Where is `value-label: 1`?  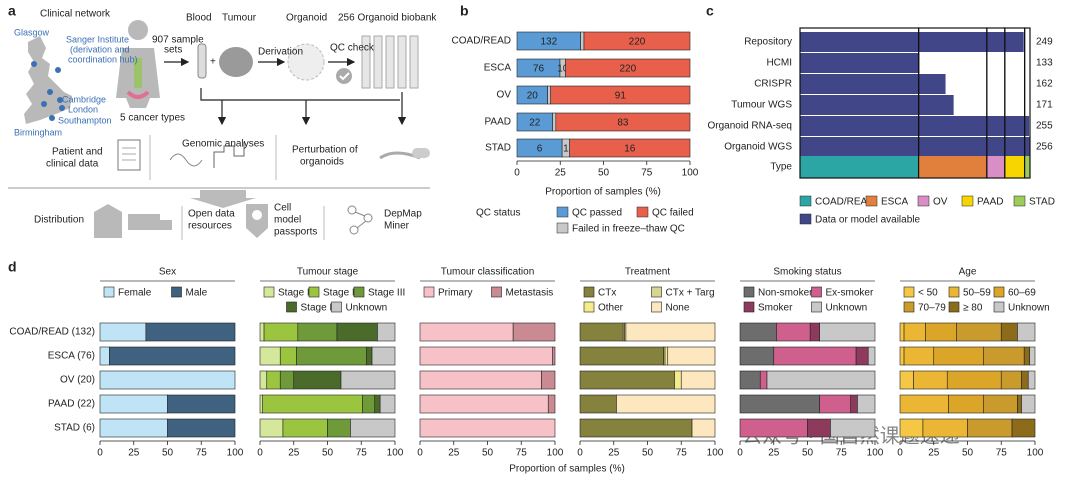
value-label: 1 is located at coordinates (566, 149).